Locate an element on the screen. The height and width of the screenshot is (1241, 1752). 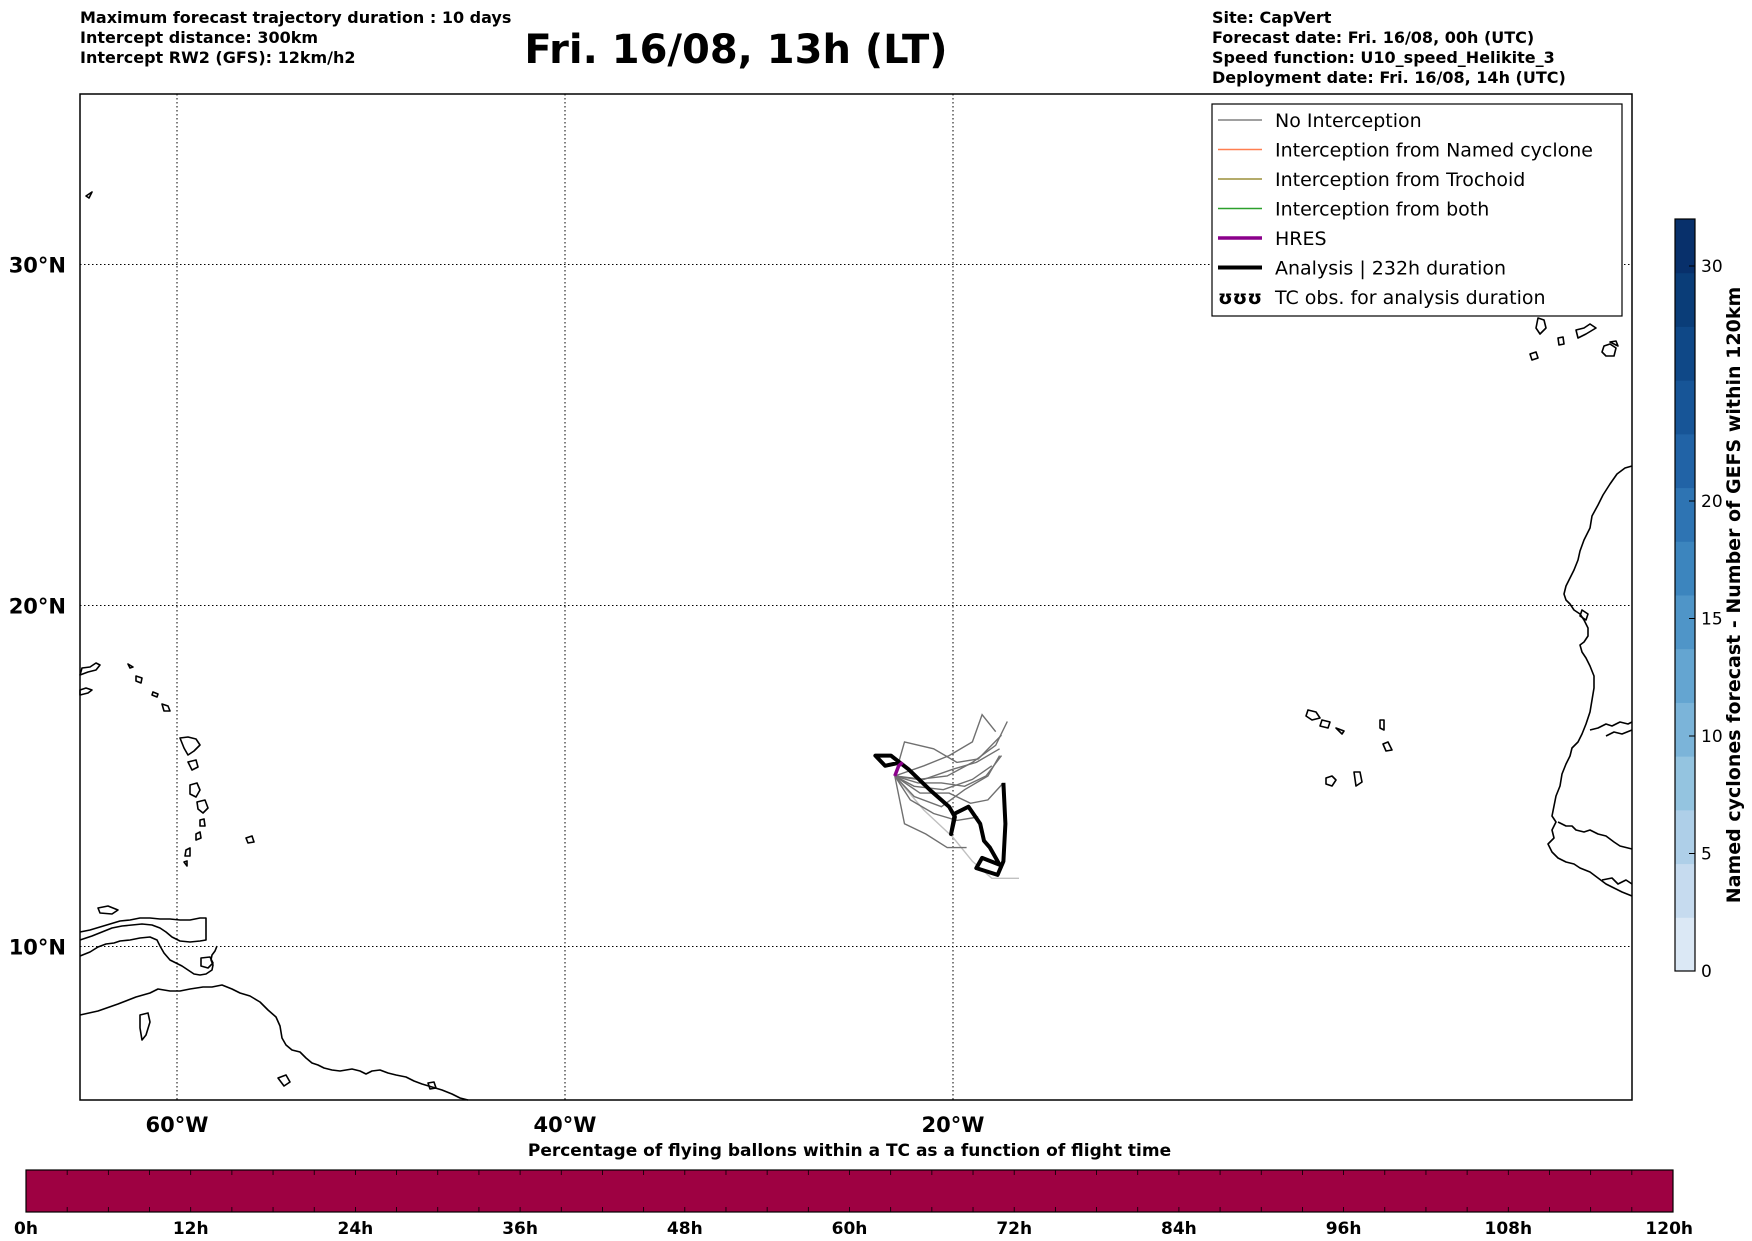
lon-tick-label: 40°W is located at coordinates (565, 1125).